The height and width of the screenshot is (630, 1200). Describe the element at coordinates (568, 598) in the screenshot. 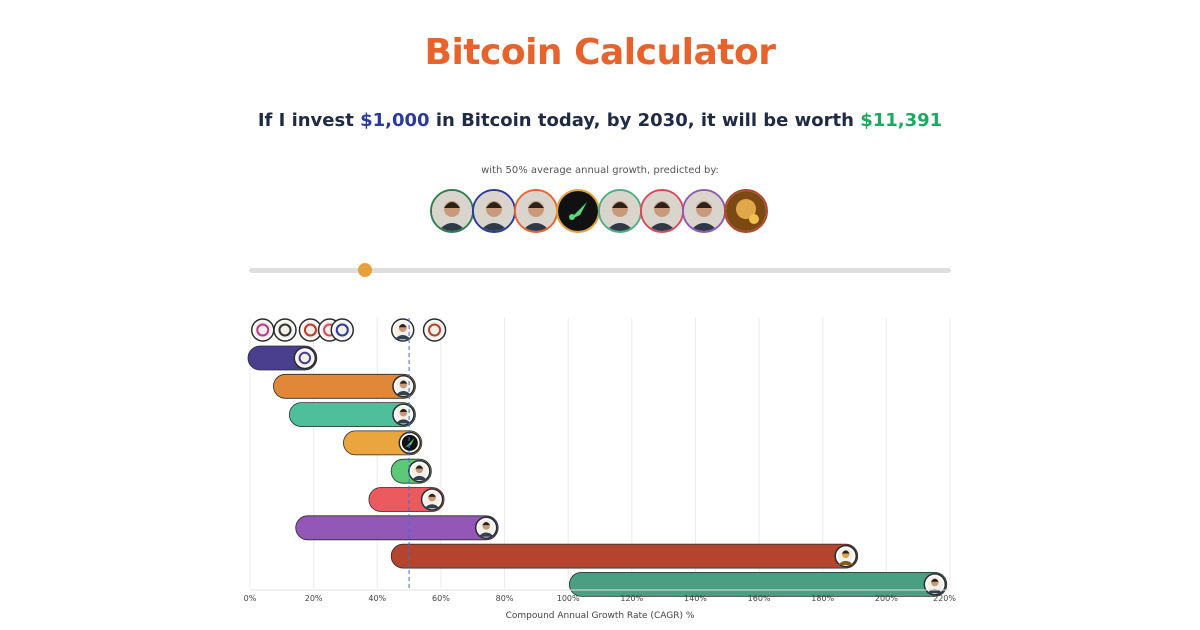

I see `x-tick-label: 100%` at that location.